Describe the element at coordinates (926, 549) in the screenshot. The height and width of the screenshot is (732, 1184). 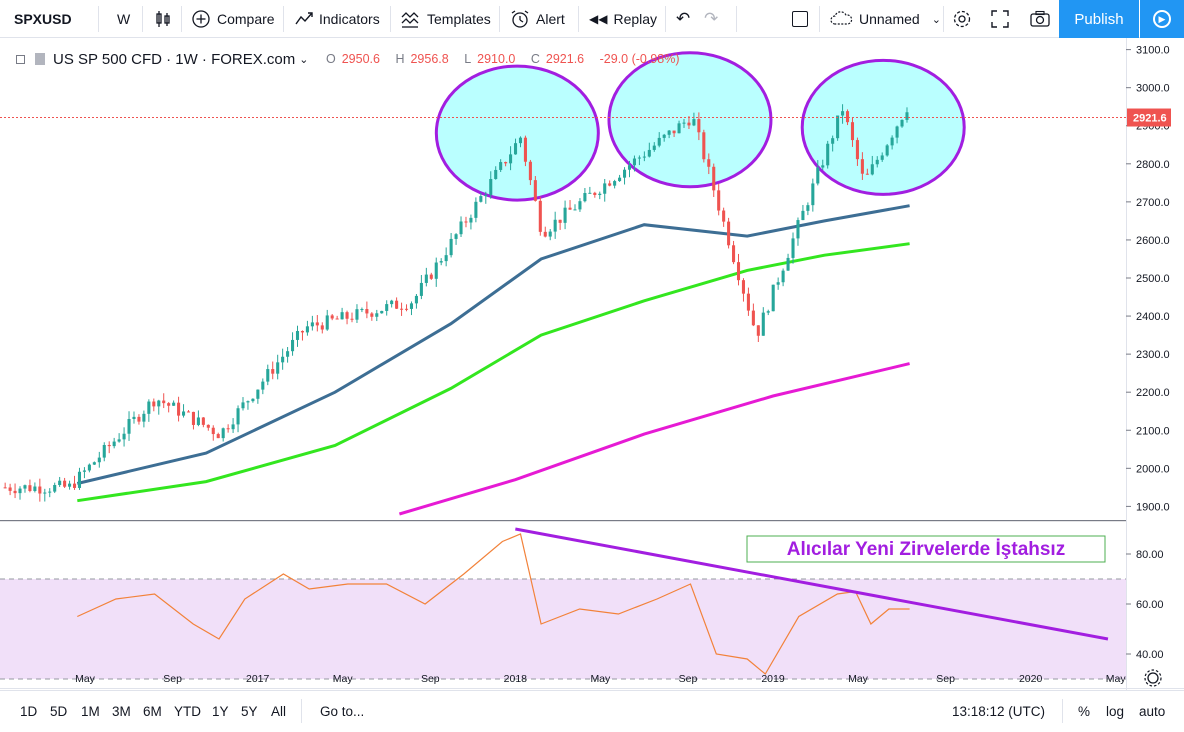
I see `annotation-box` at that location.